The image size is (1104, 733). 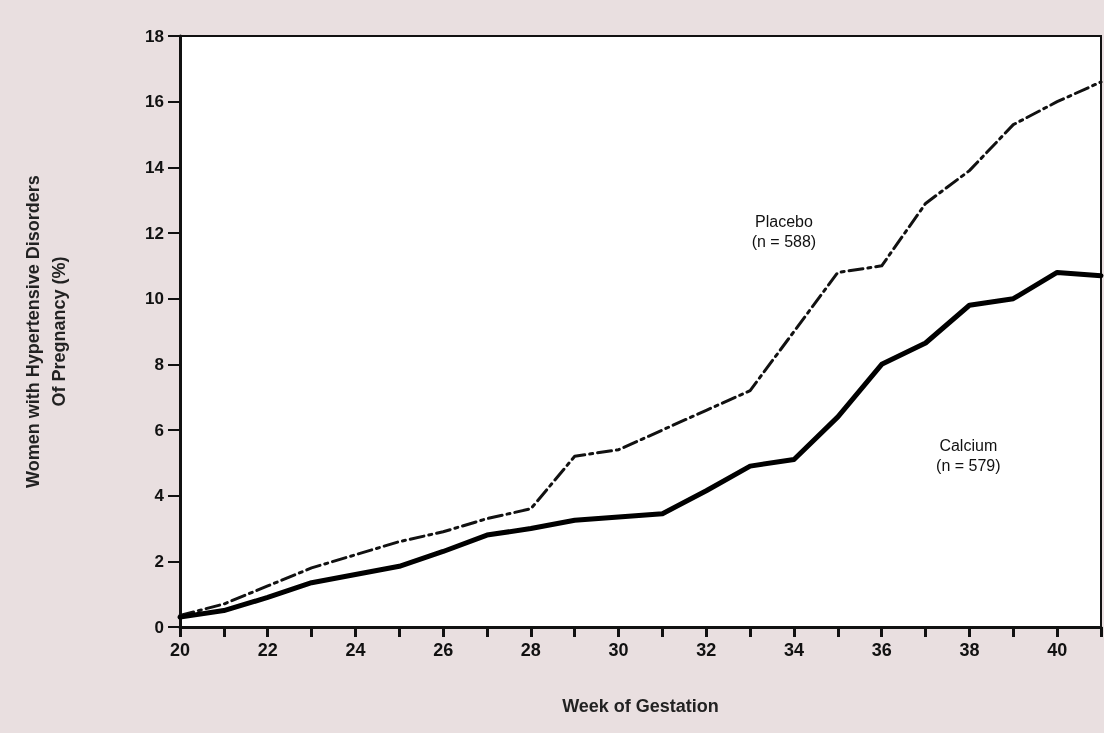 I want to click on x-tick-label: 38, so click(x=969, y=650).